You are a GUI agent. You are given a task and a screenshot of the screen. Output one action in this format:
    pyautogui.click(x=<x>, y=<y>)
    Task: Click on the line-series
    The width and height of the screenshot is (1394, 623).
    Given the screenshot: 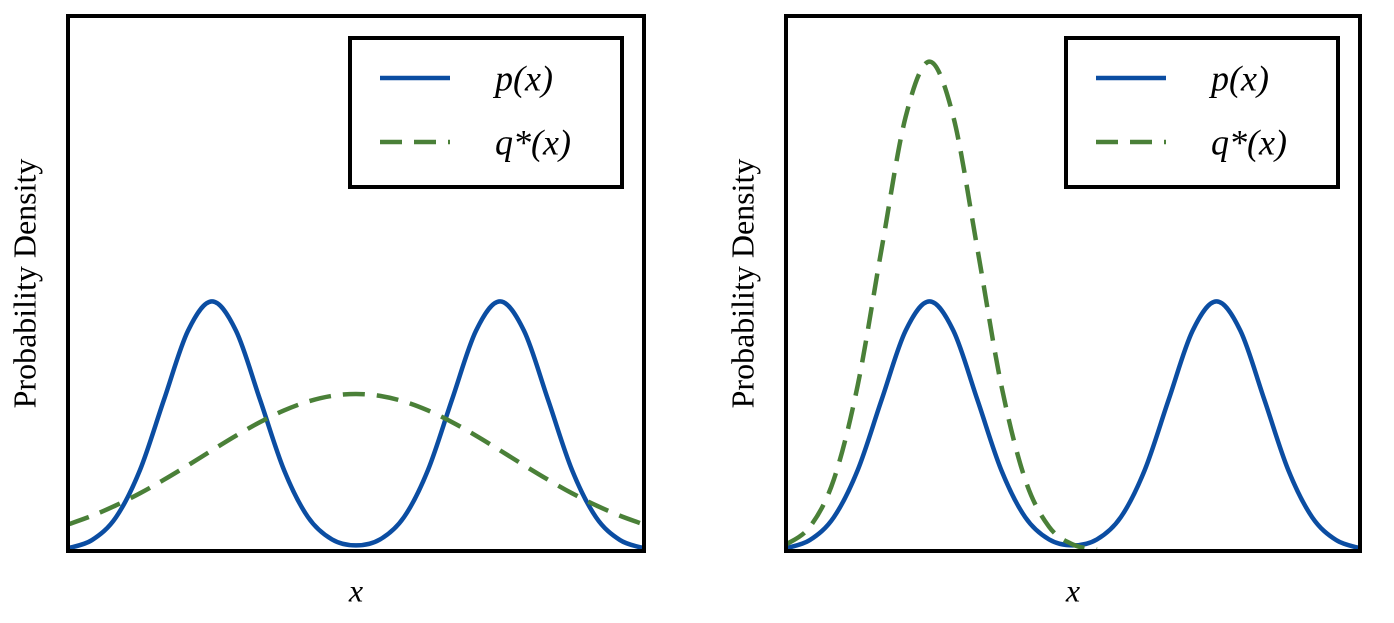 What is the action you would take?
    pyautogui.click(x=356, y=459)
    